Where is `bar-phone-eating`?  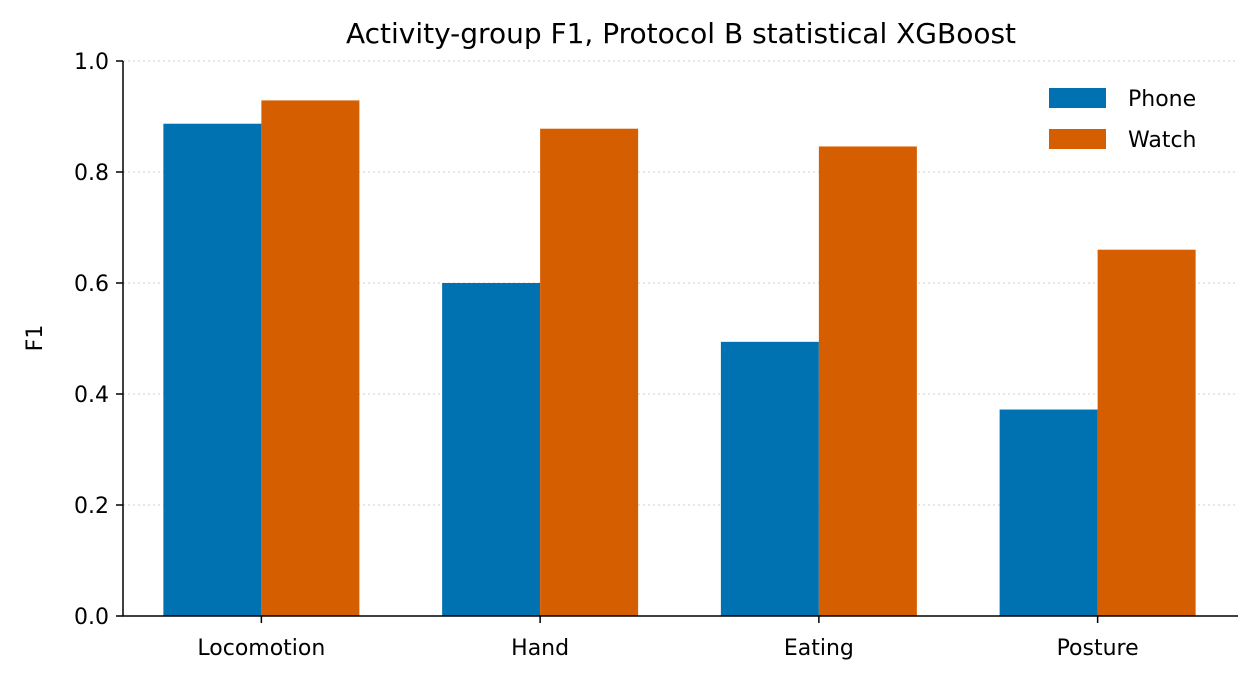
bar-phone-eating is located at coordinates (769, 478).